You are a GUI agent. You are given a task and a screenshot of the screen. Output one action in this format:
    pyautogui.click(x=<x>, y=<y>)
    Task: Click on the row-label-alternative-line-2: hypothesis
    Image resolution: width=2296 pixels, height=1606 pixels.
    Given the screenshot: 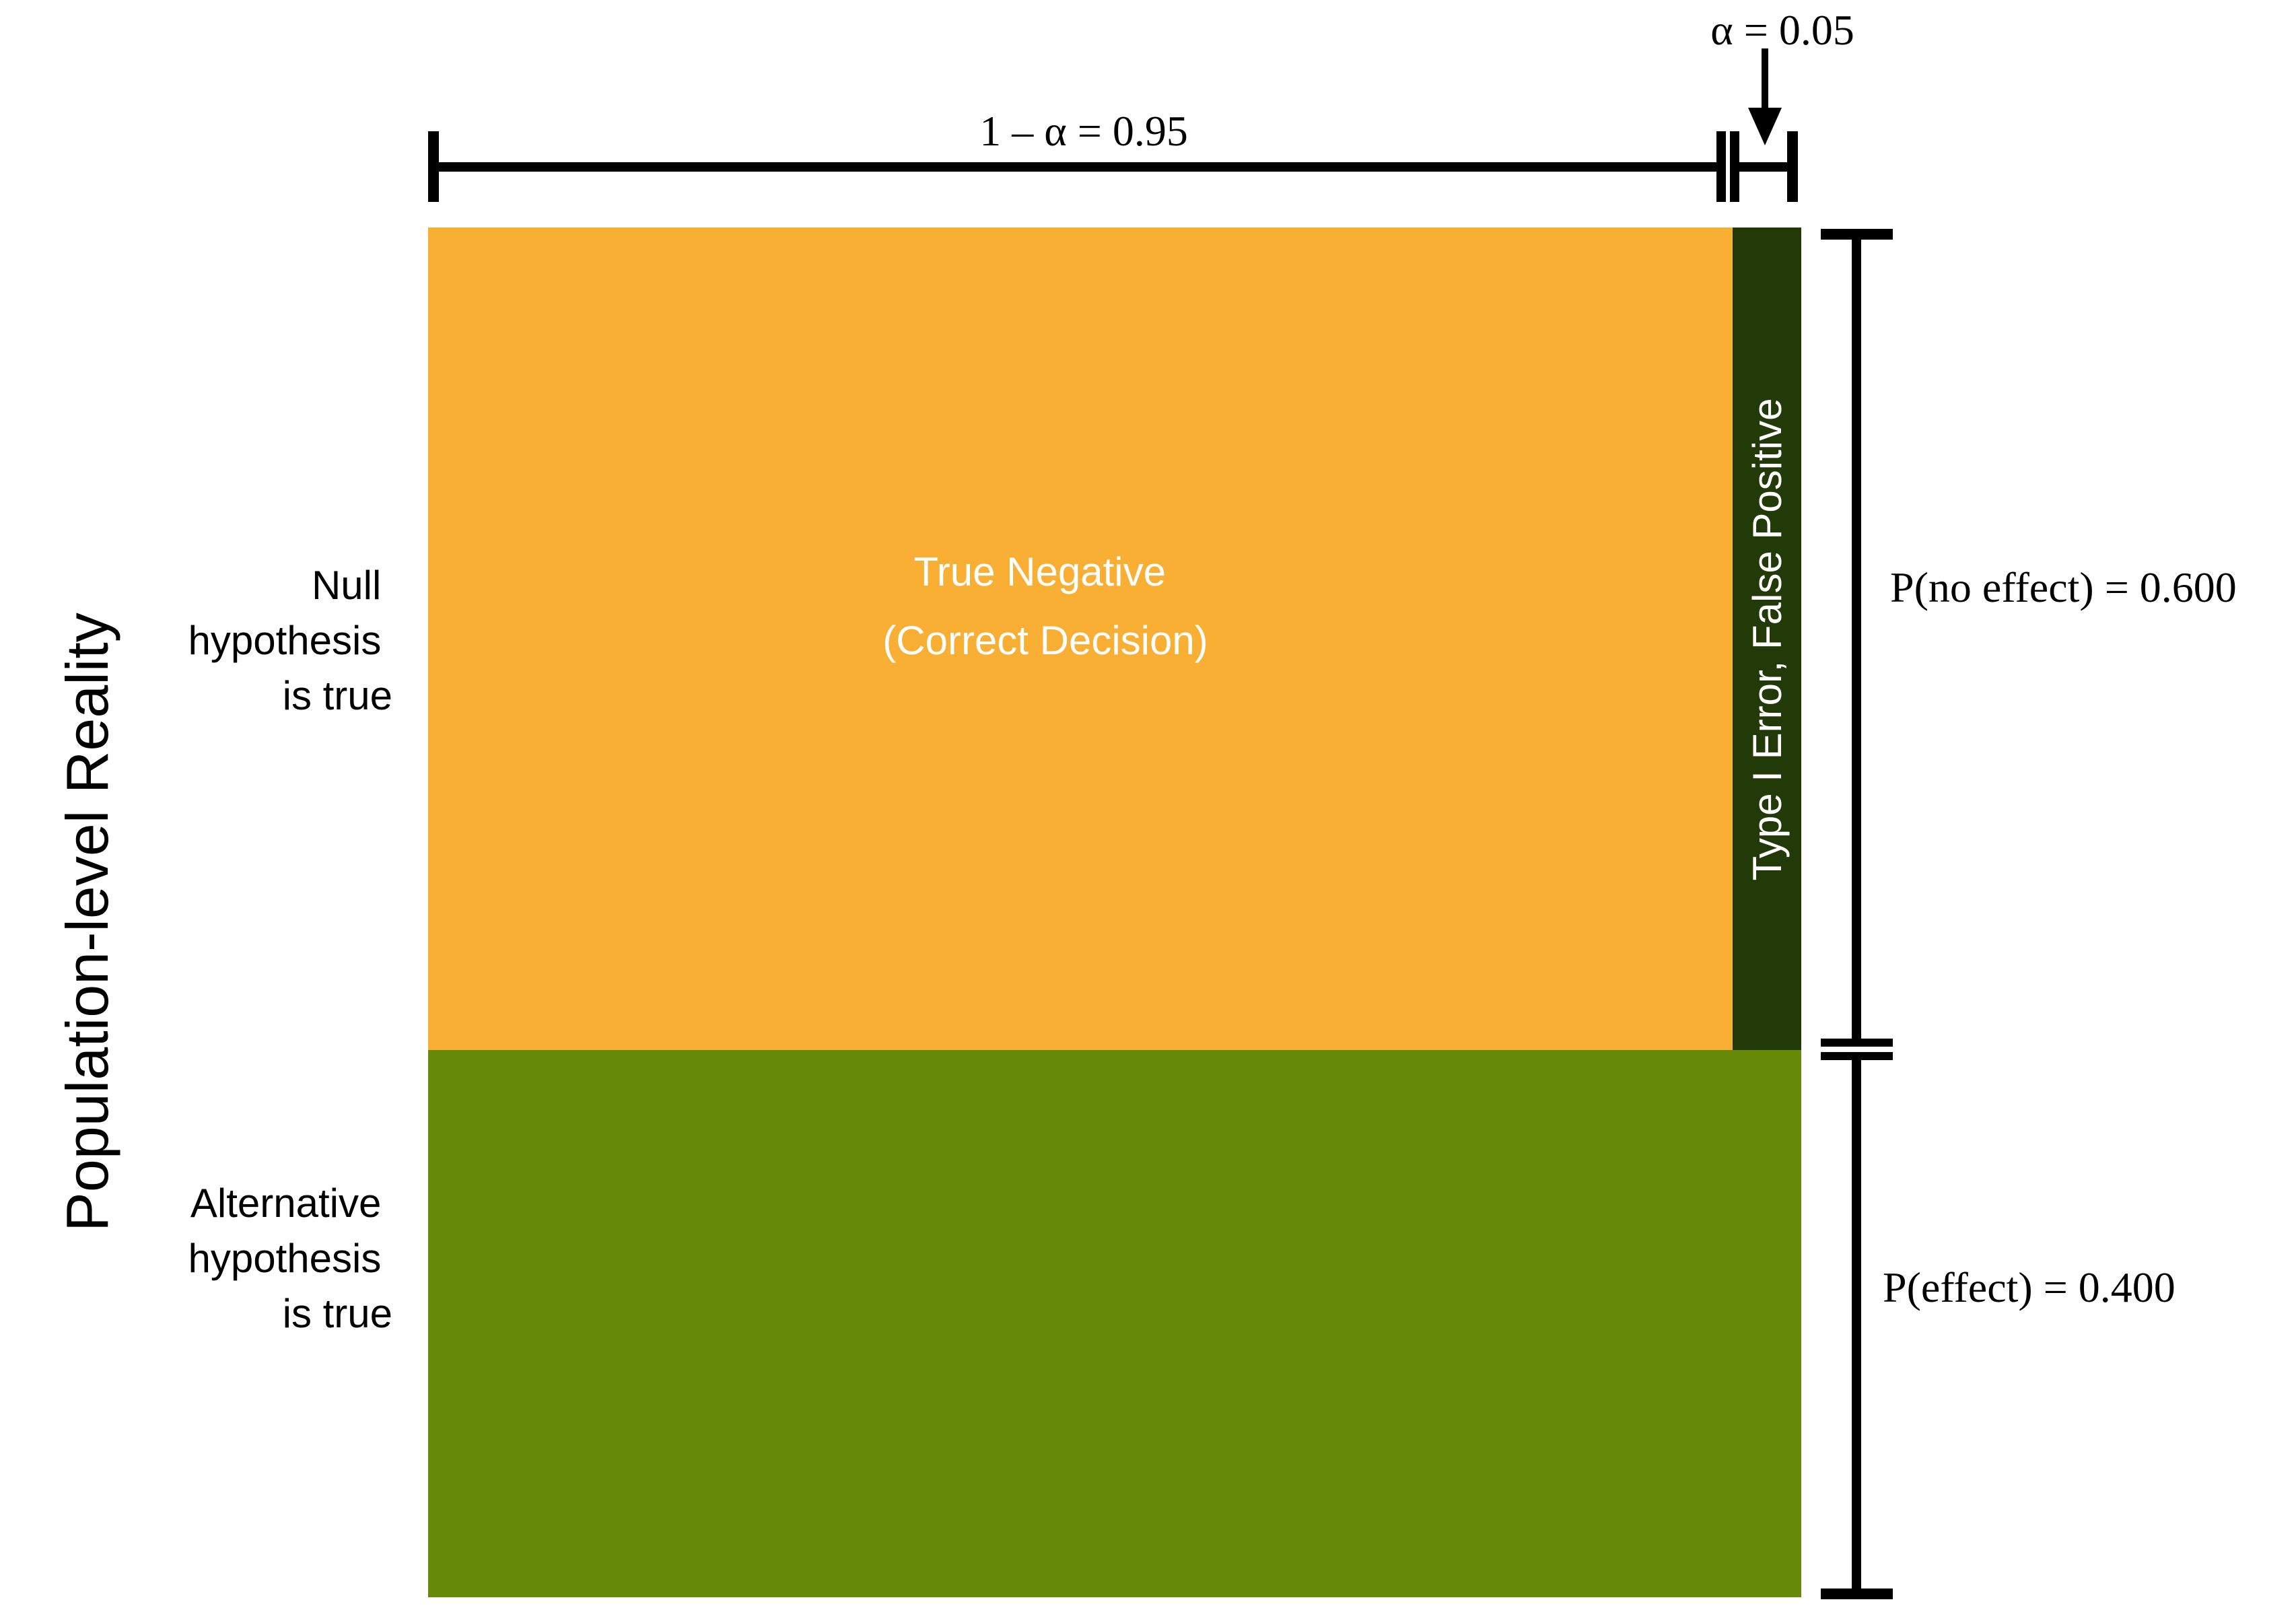 What is the action you would take?
    pyautogui.click(x=284, y=1258)
    